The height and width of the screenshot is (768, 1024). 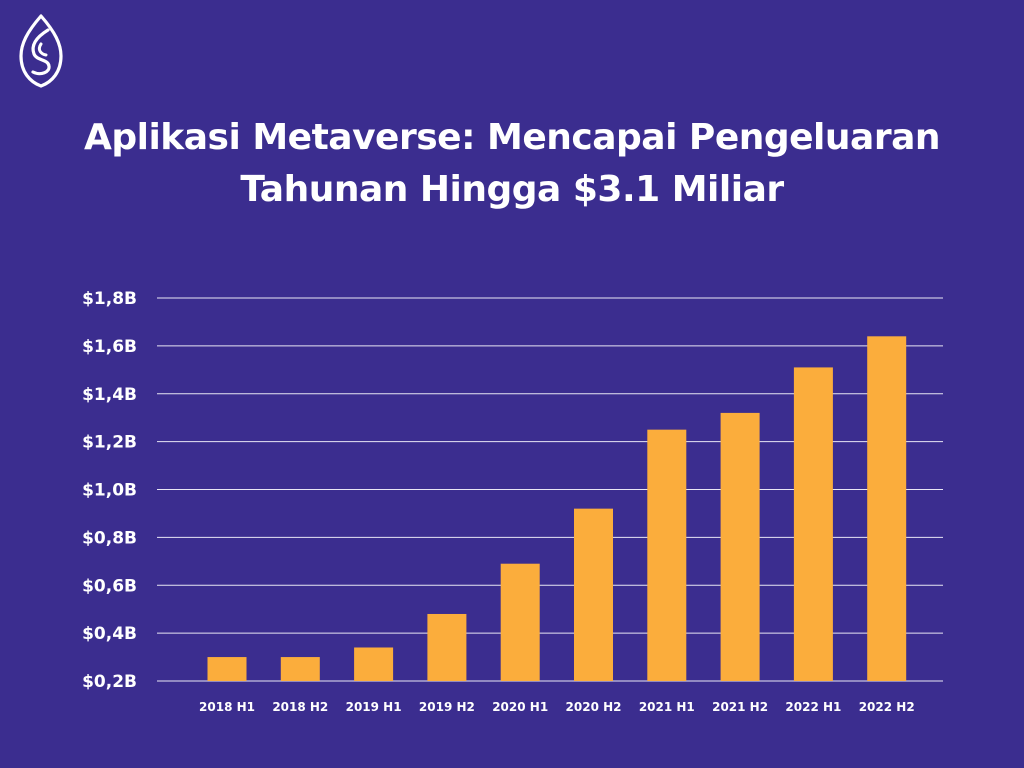 I want to click on y-tick-label: $0,8B, so click(x=109, y=538).